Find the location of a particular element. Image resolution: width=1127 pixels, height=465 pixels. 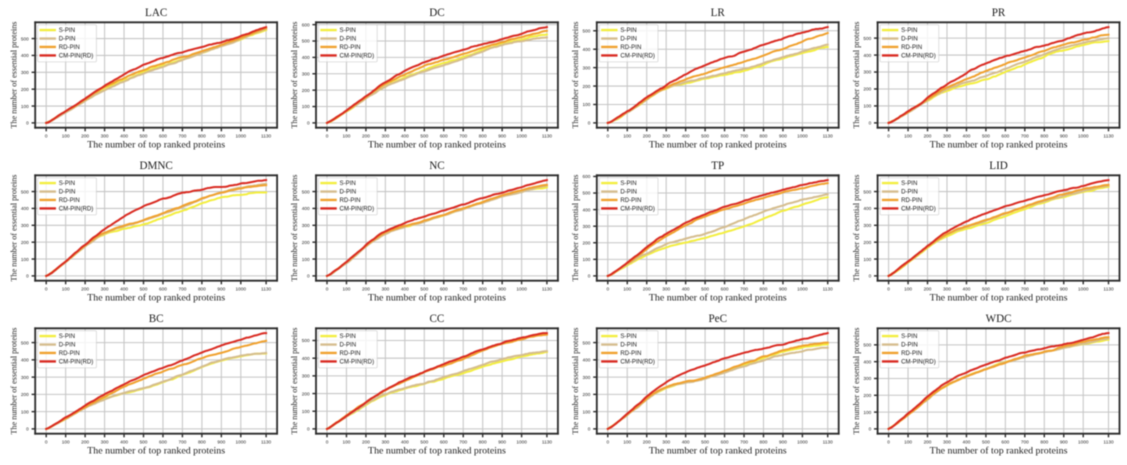

svg-text: PR is located at coordinates (999, 13).